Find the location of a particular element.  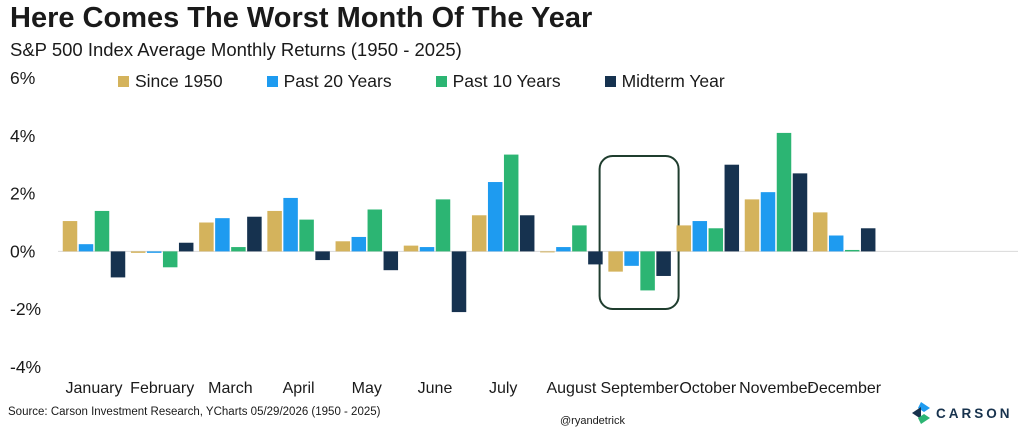

x-tick-label: October is located at coordinates (708, 388).